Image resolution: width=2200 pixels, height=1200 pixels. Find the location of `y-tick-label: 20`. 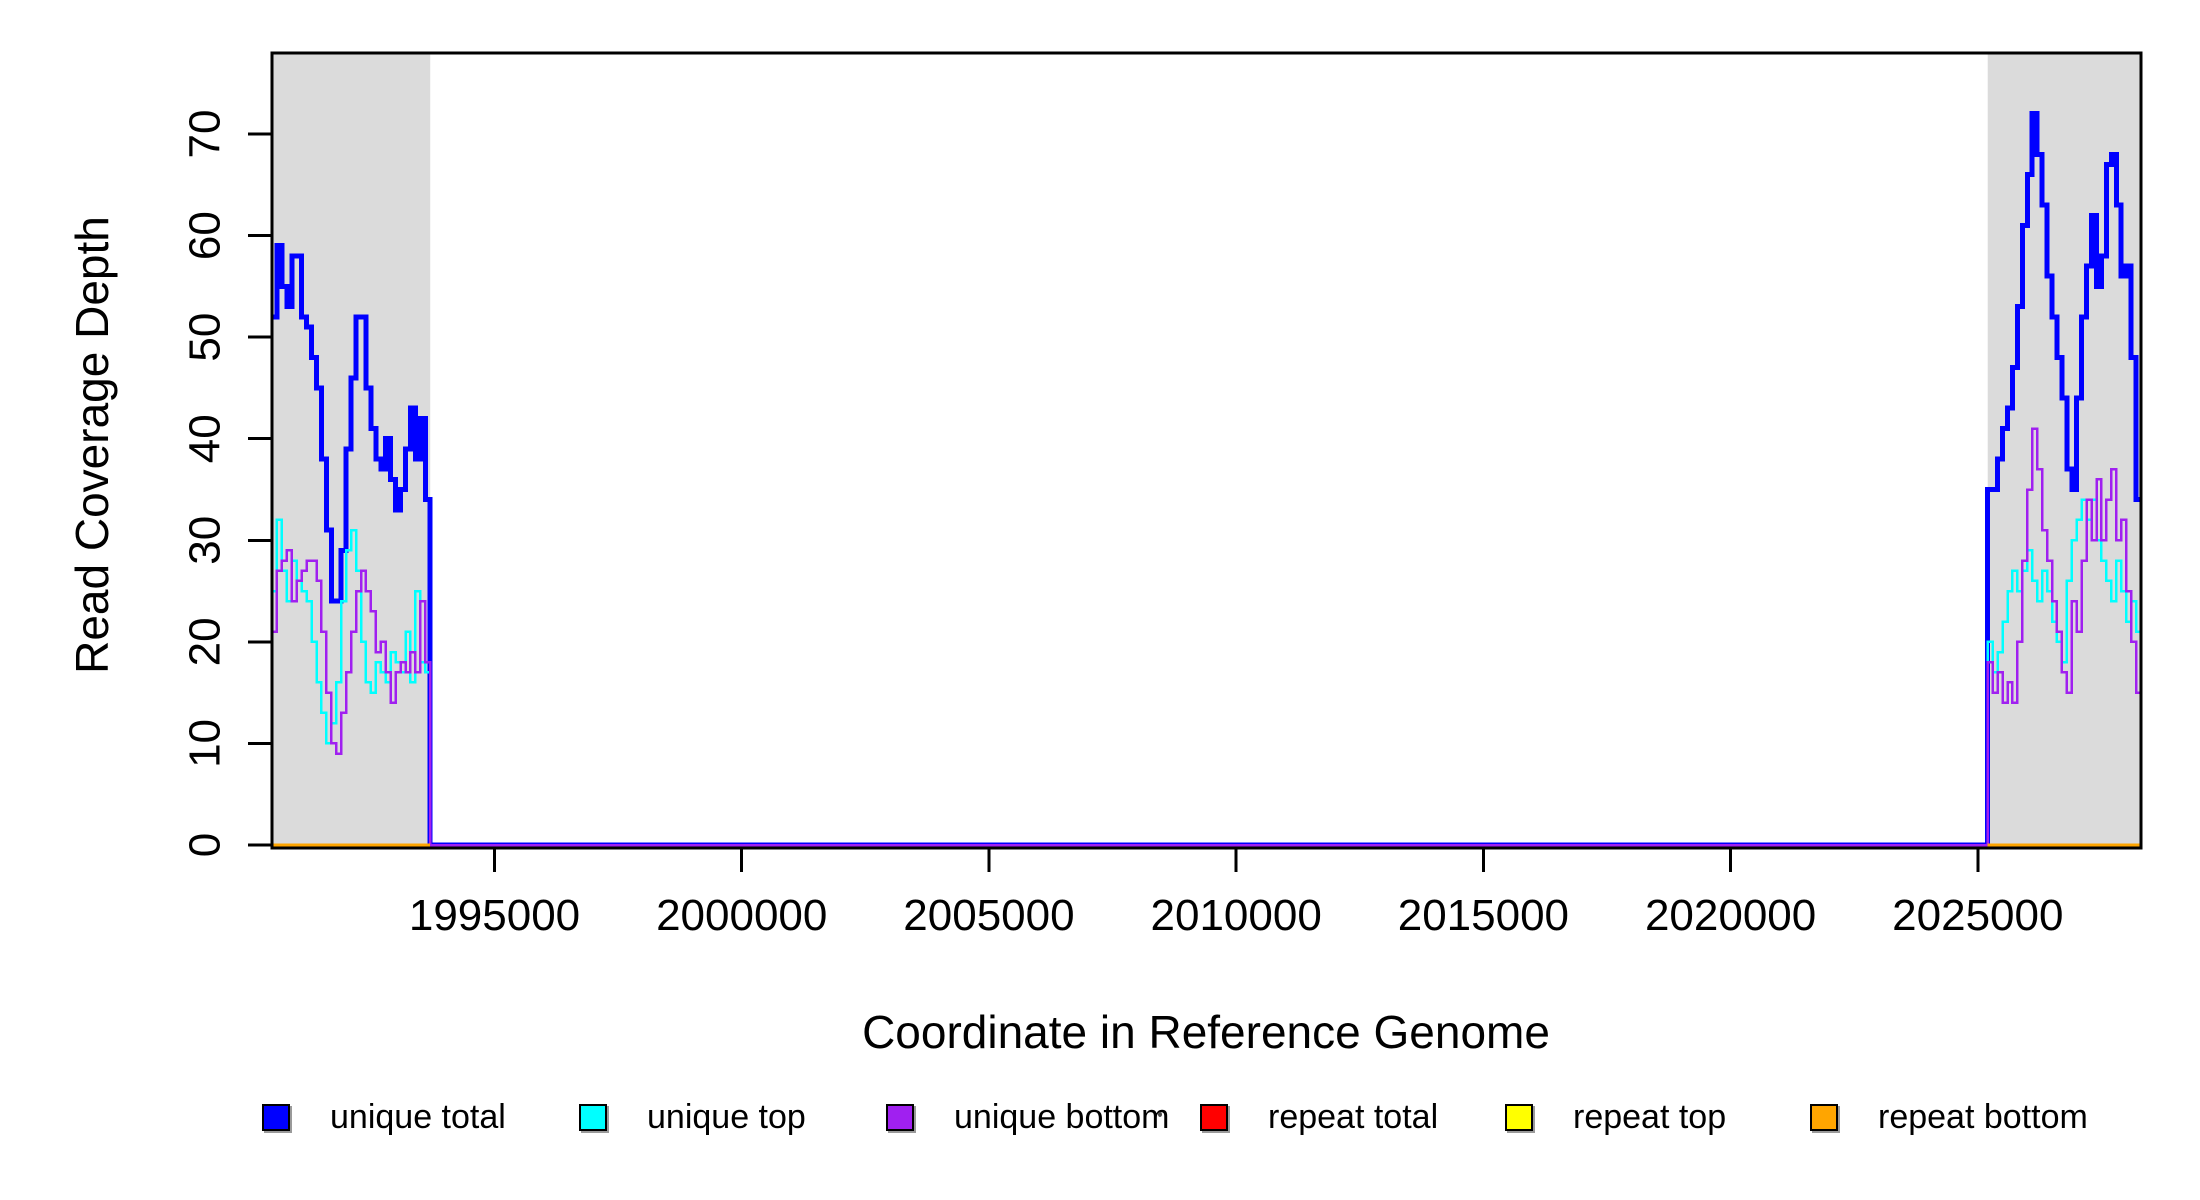

y-tick-label: 20 is located at coordinates (205, 641).